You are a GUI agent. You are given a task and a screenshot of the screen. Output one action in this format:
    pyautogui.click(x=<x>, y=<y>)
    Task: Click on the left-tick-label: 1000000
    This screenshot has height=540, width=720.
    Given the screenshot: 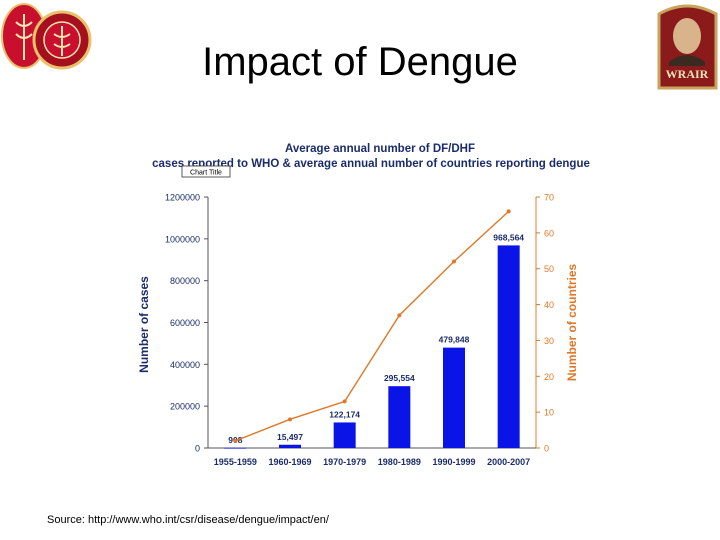 What is the action you would take?
    pyautogui.click(x=182, y=239)
    